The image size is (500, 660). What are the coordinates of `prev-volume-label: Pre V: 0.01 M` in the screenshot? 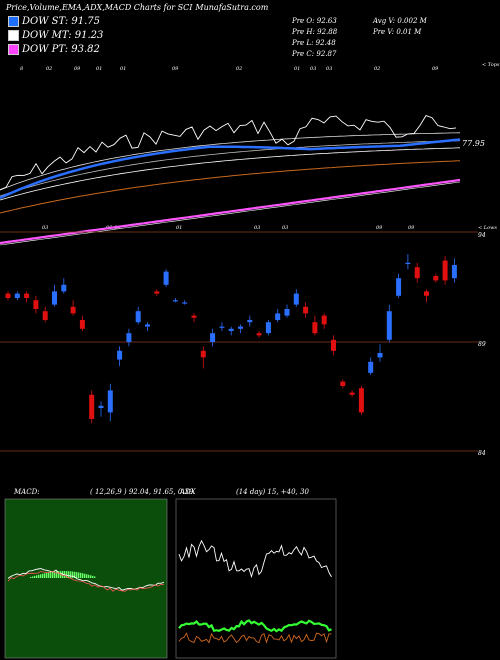 It's located at (397, 32).